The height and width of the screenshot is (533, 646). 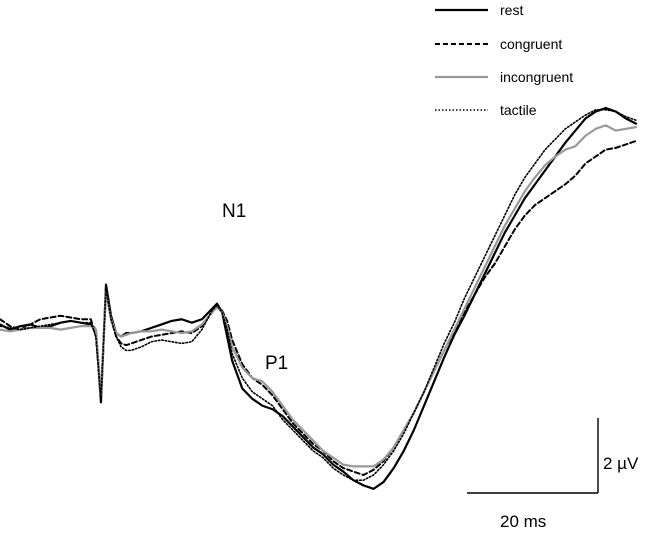 What do you see at coordinates (234, 211) in the screenshot?
I see `n1-label: N1` at bounding box center [234, 211].